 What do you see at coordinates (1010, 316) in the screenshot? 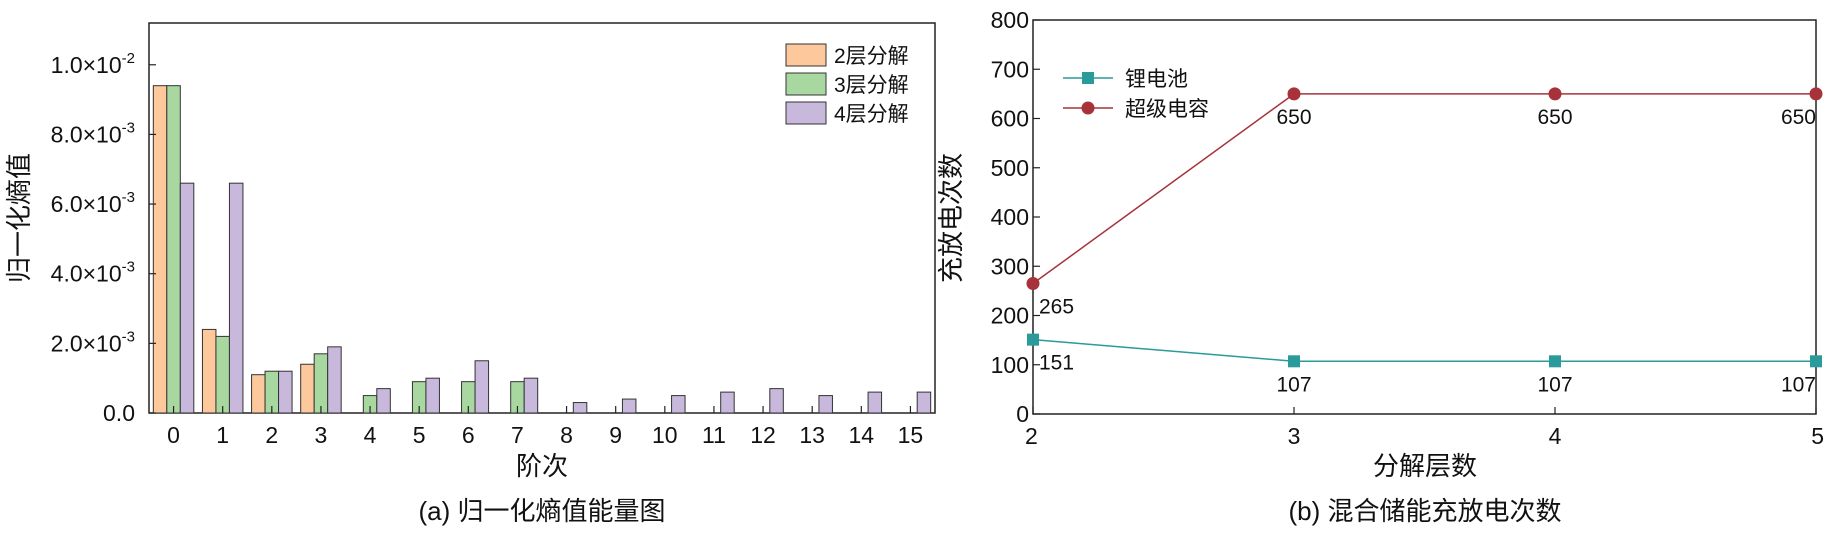
I see `y-tick-label: 200` at bounding box center [1010, 316].